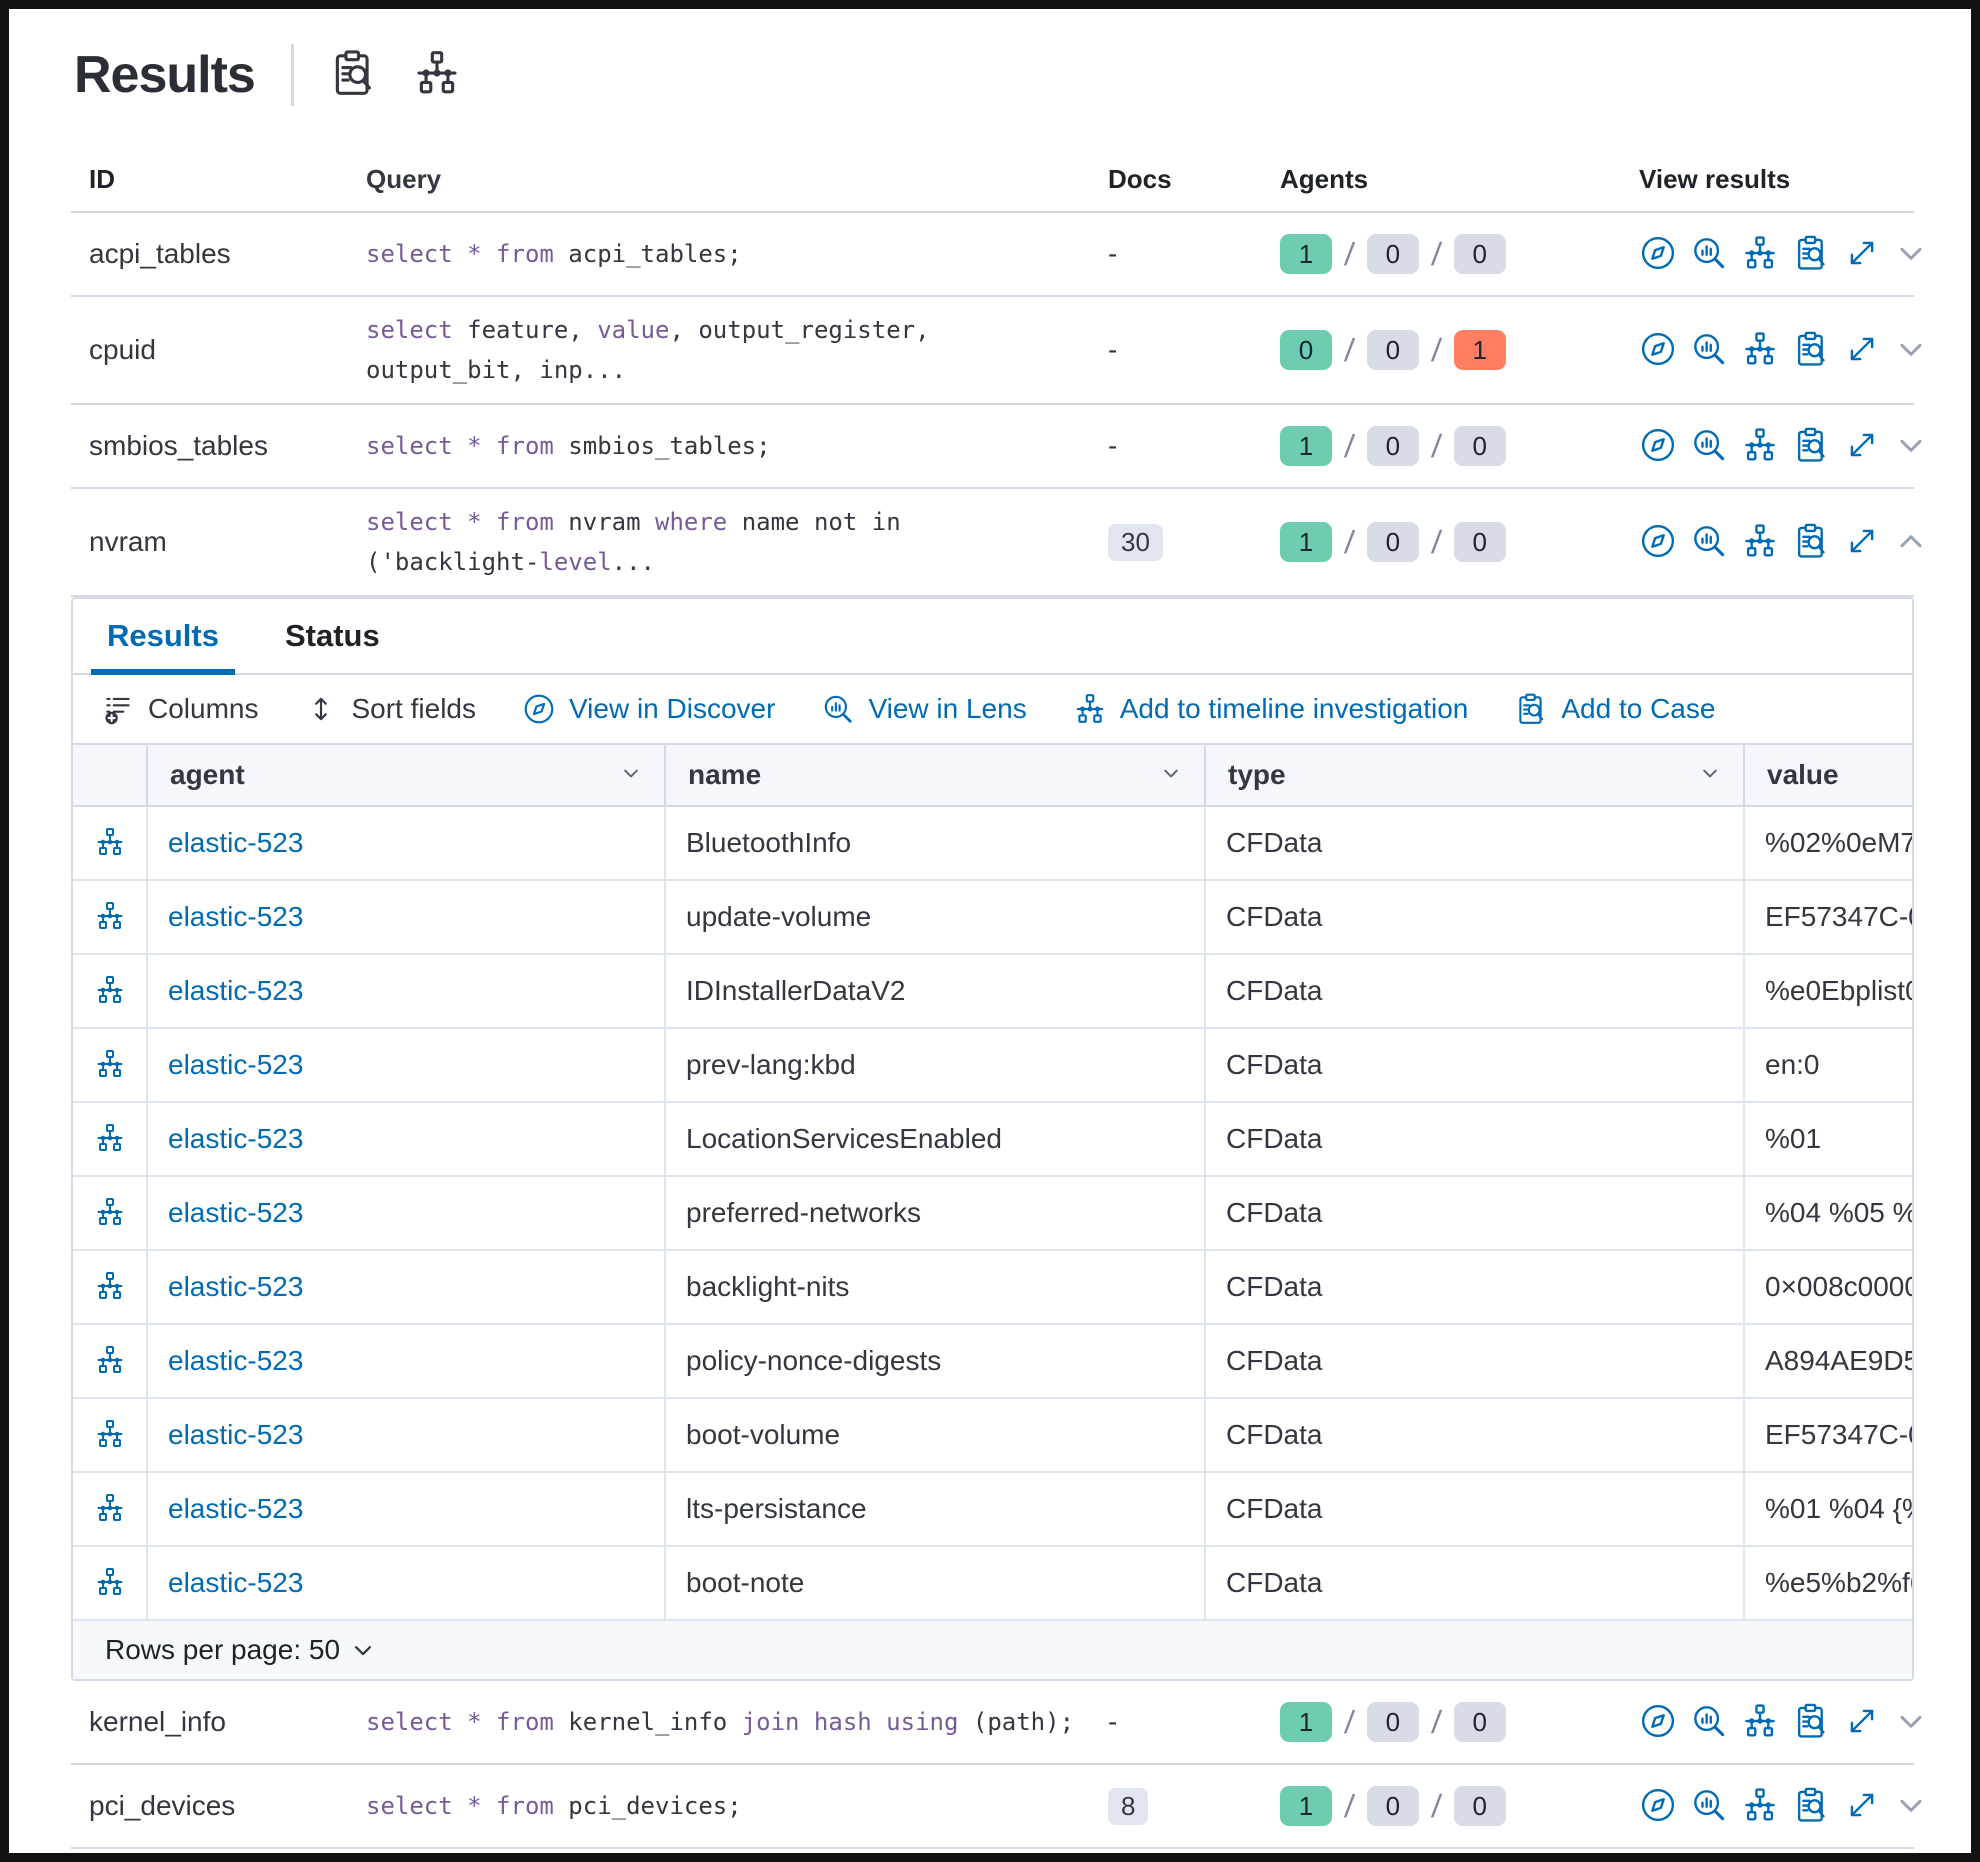  Describe the element at coordinates (1475, 775) in the screenshot. I see `grid-column-header-type: type` at that location.